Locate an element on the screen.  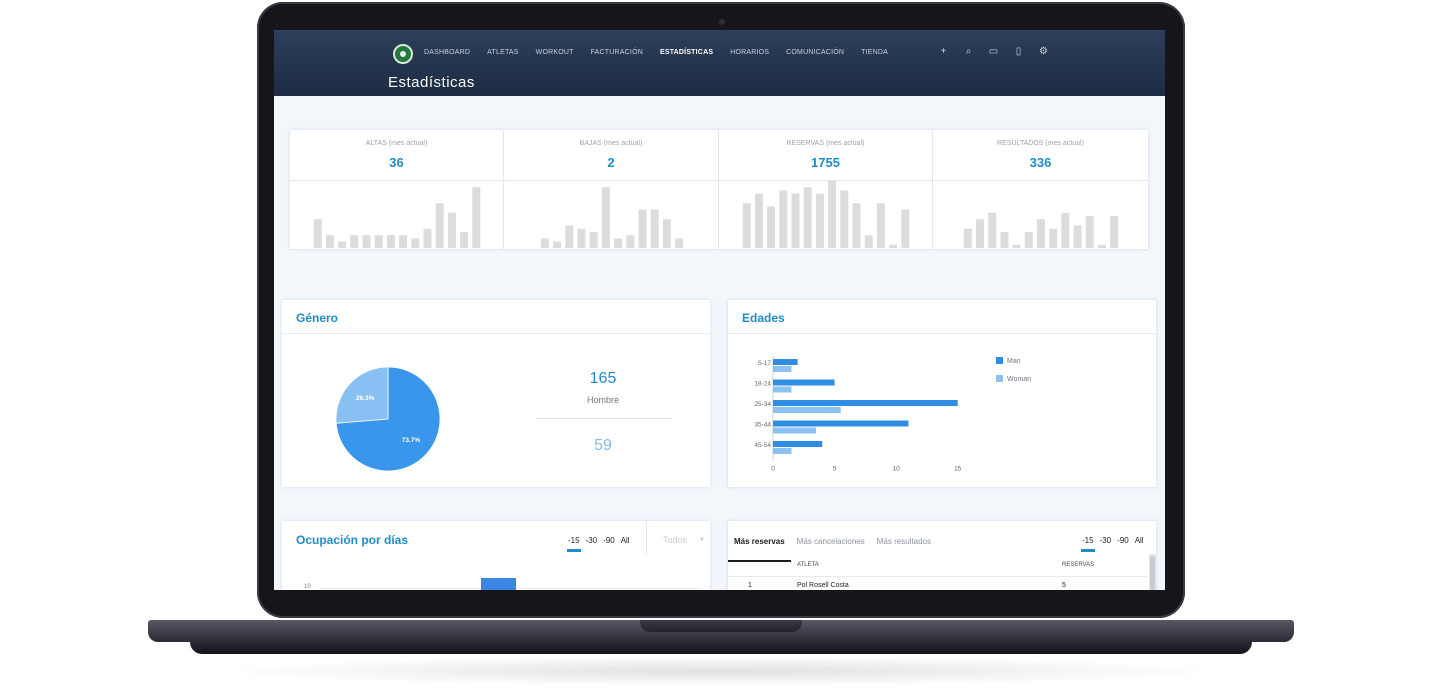
monitor-icon: ▭ is located at coordinates (993, 51).